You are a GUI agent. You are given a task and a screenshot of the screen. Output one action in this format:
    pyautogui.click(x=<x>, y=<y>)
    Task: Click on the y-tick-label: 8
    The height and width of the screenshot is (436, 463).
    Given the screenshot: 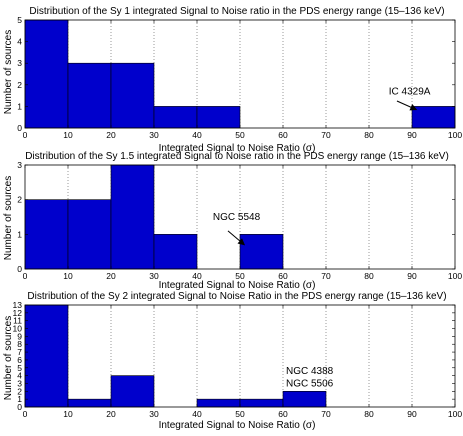 What is the action you would take?
    pyautogui.click(x=19, y=344)
    